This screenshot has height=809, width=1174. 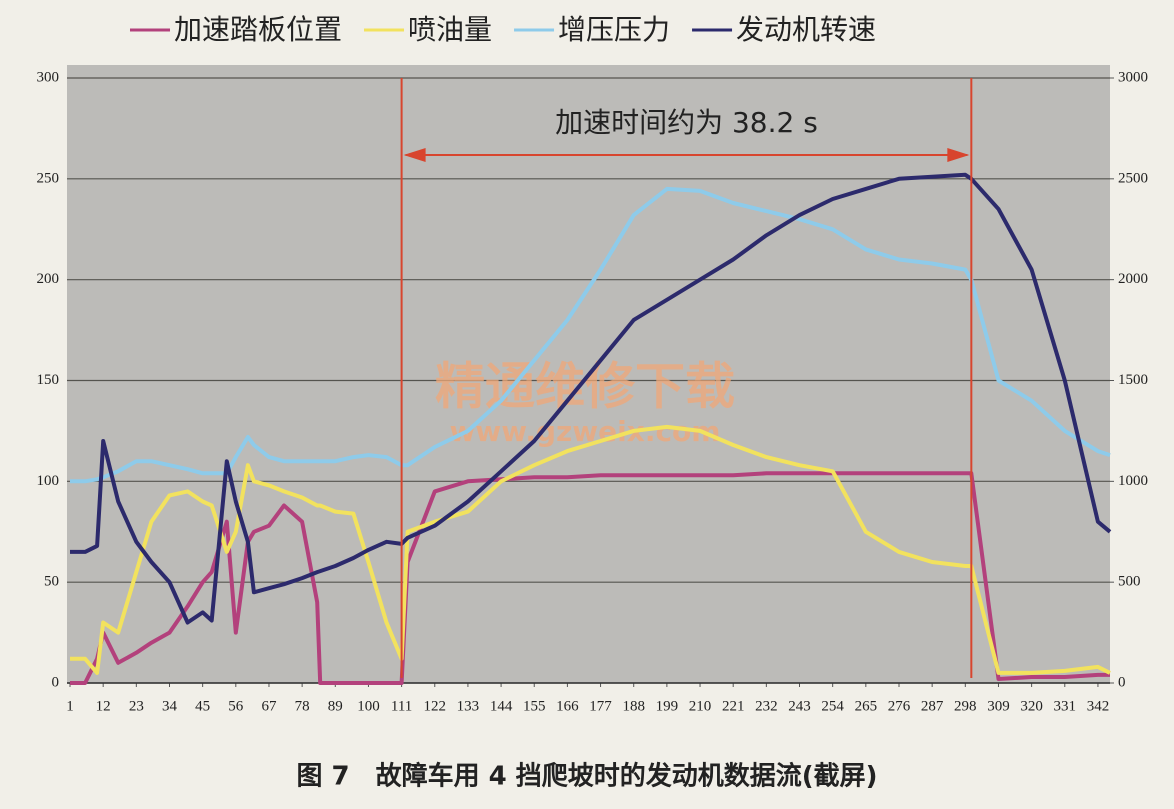 What do you see at coordinates (1133, 77) in the screenshot?
I see `y2-tick-label: 3000` at bounding box center [1133, 77].